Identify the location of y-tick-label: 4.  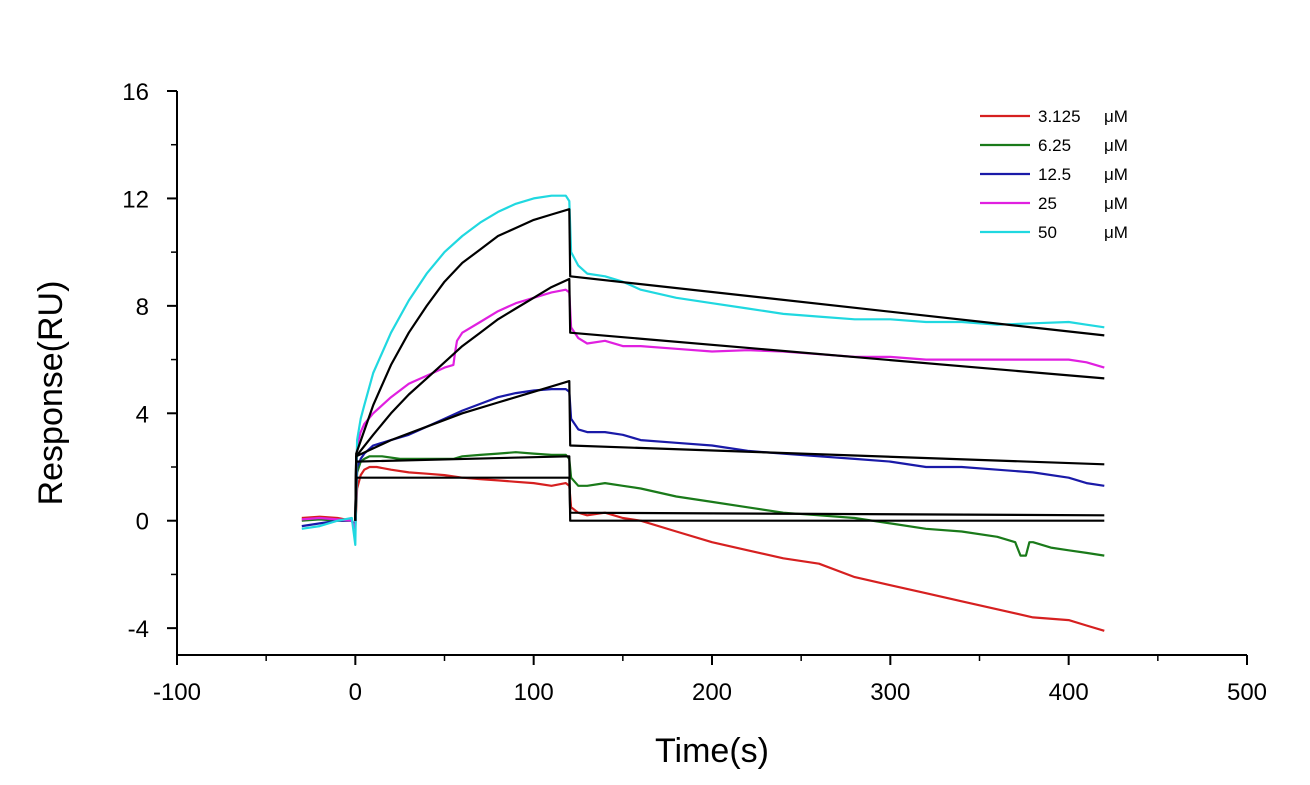
(142, 414).